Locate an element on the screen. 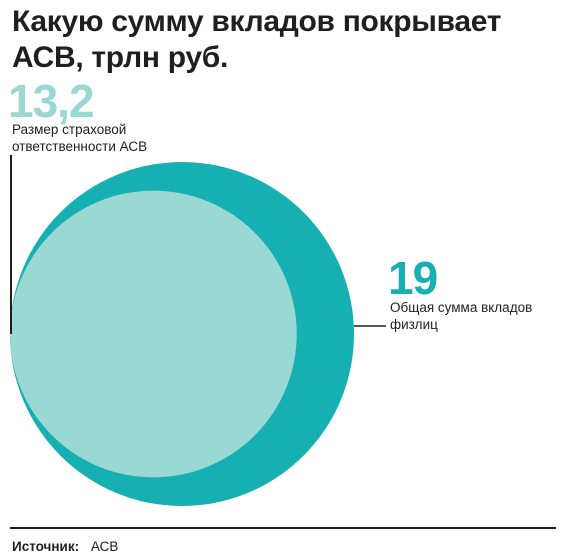 This screenshot has width=561, height=559. label-insured-line-2: ответственности АСВ is located at coordinates (80, 146).